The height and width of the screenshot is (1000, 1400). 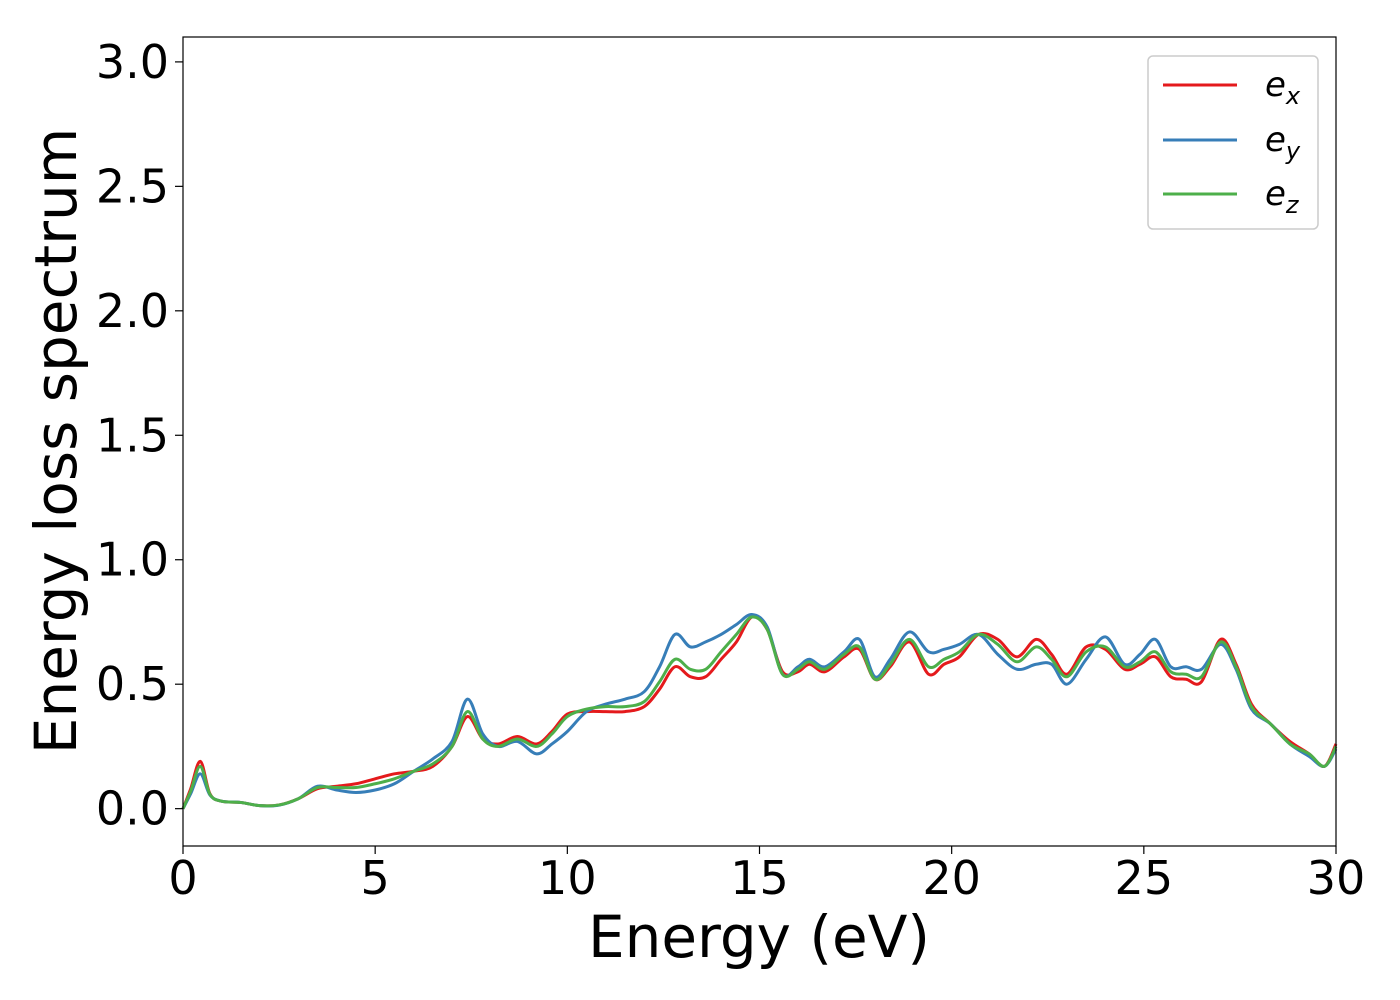 What do you see at coordinates (951, 878) in the screenshot?
I see `x-tick-label: 20` at bounding box center [951, 878].